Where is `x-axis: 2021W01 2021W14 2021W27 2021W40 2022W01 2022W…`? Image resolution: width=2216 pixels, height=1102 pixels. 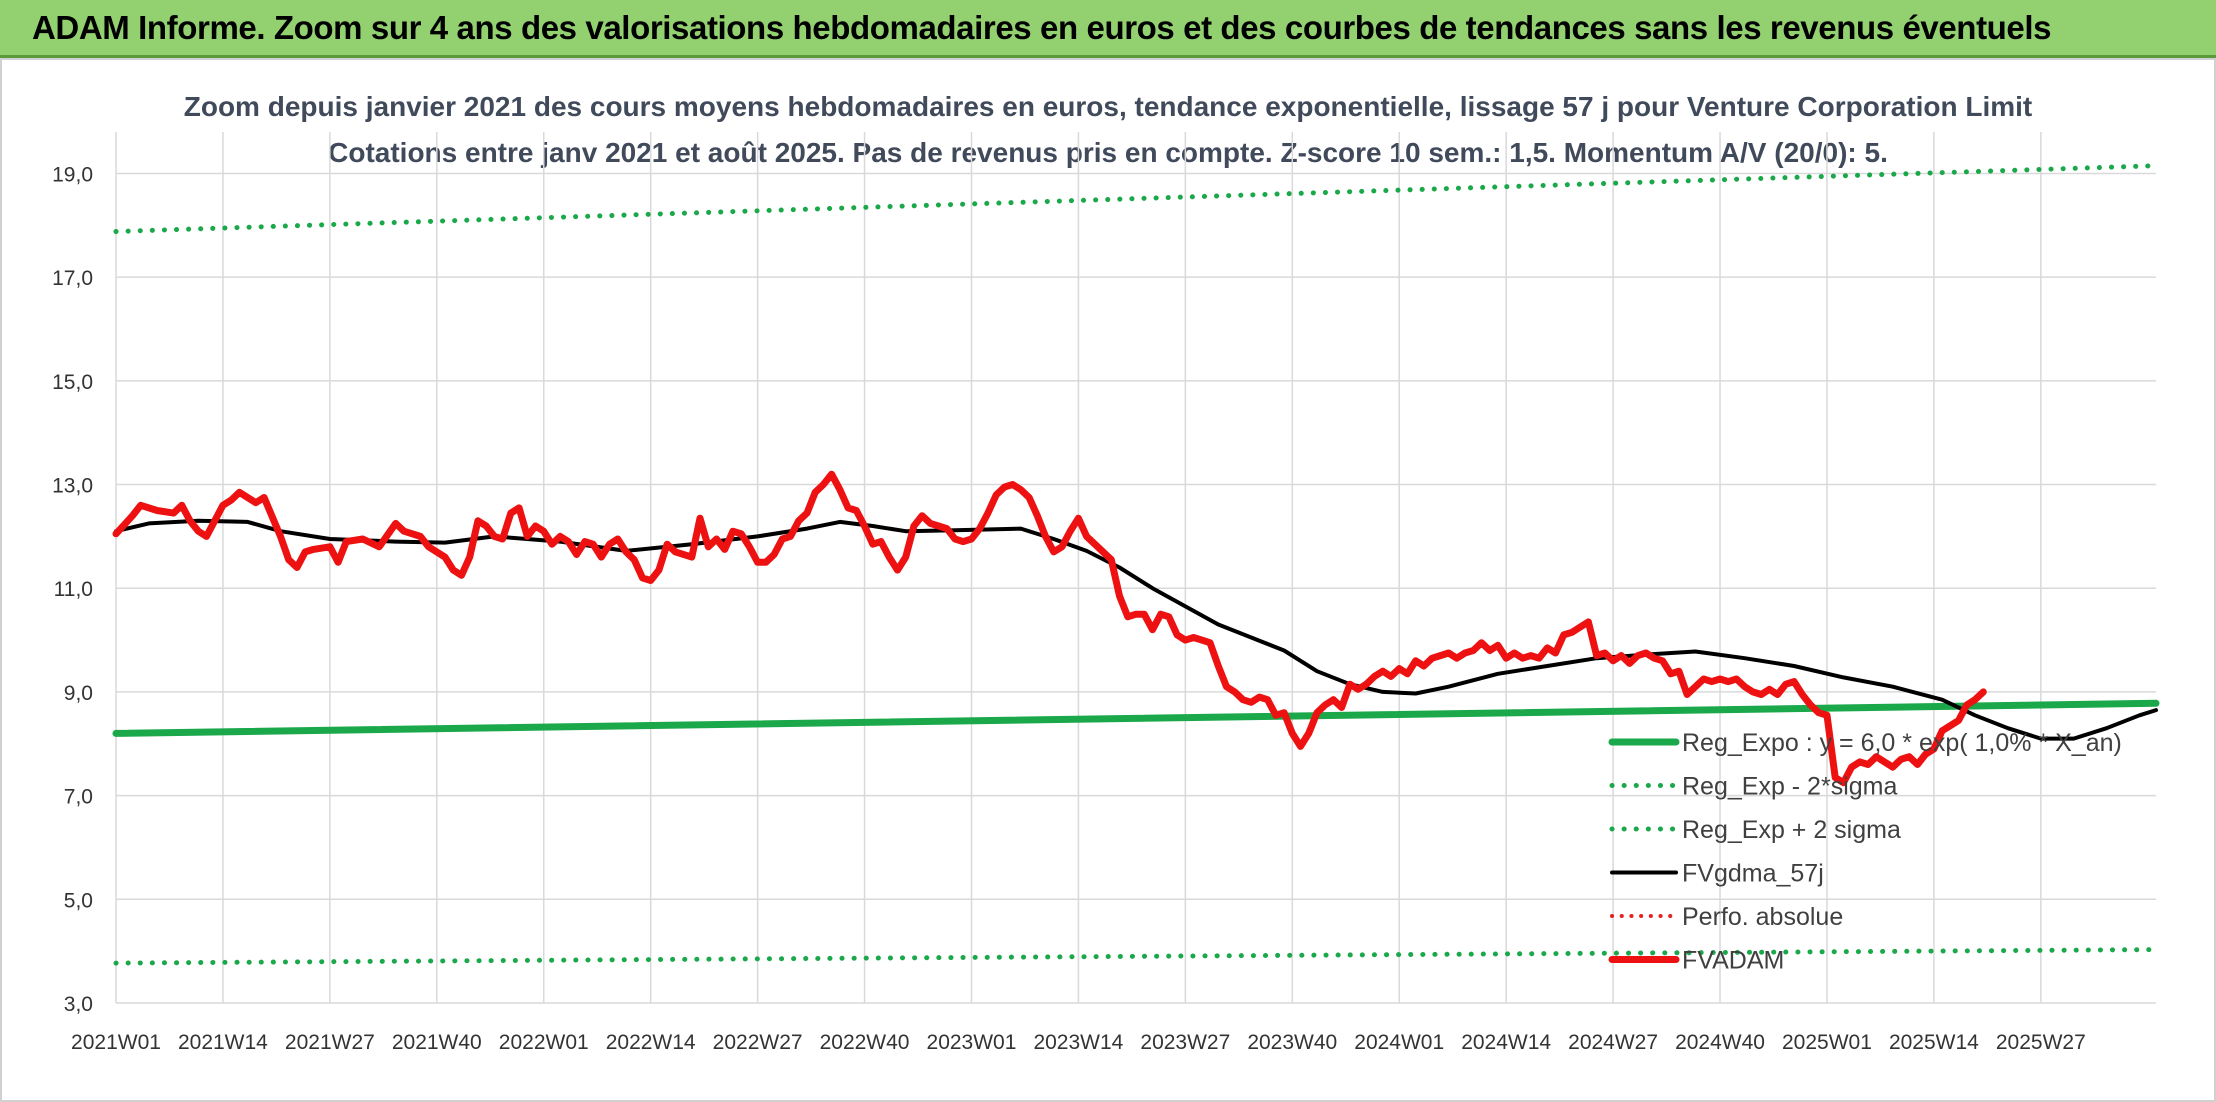 x-axis: 2021W01 2021W14 2021W27 2021W40 2022W01 2022W… is located at coordinates (1078, 1042).